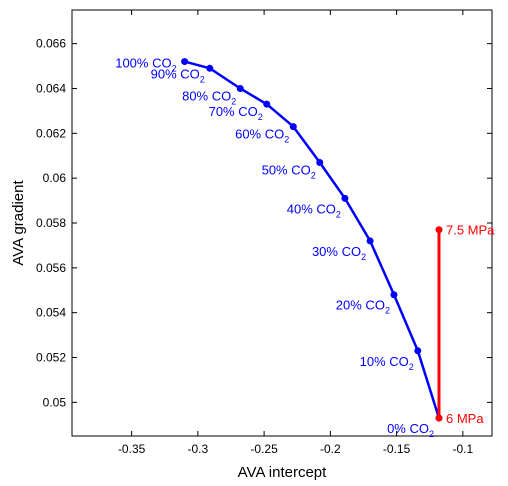 The width and height of the screenshot is (508, 486). What do you see at coordinates (463, 449) in the screenshot?
I see `x-tick-label: -0.1` at bounding box center [463, 449].